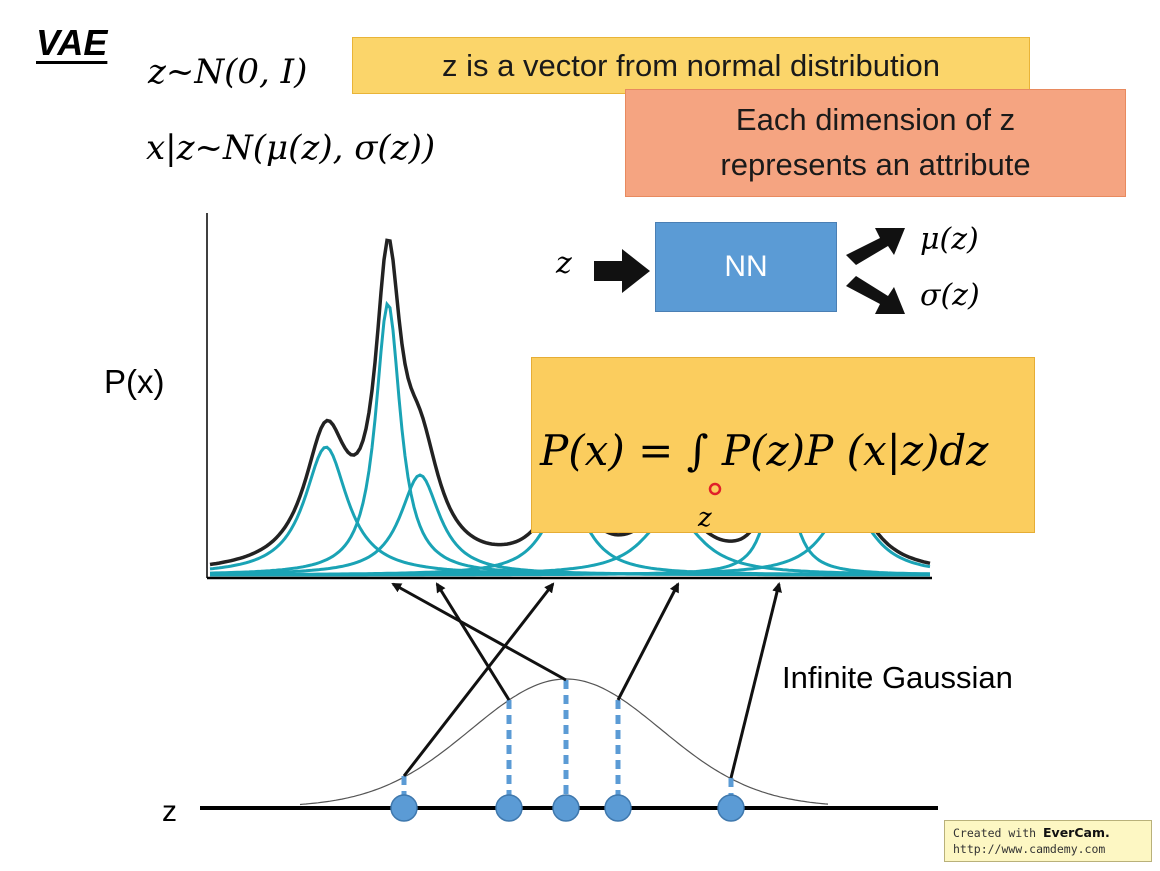 Image resolution: width=1160 pixels, height=871 pixels. I want to click on nn-output-mu: μ(z), so click(949, 239).